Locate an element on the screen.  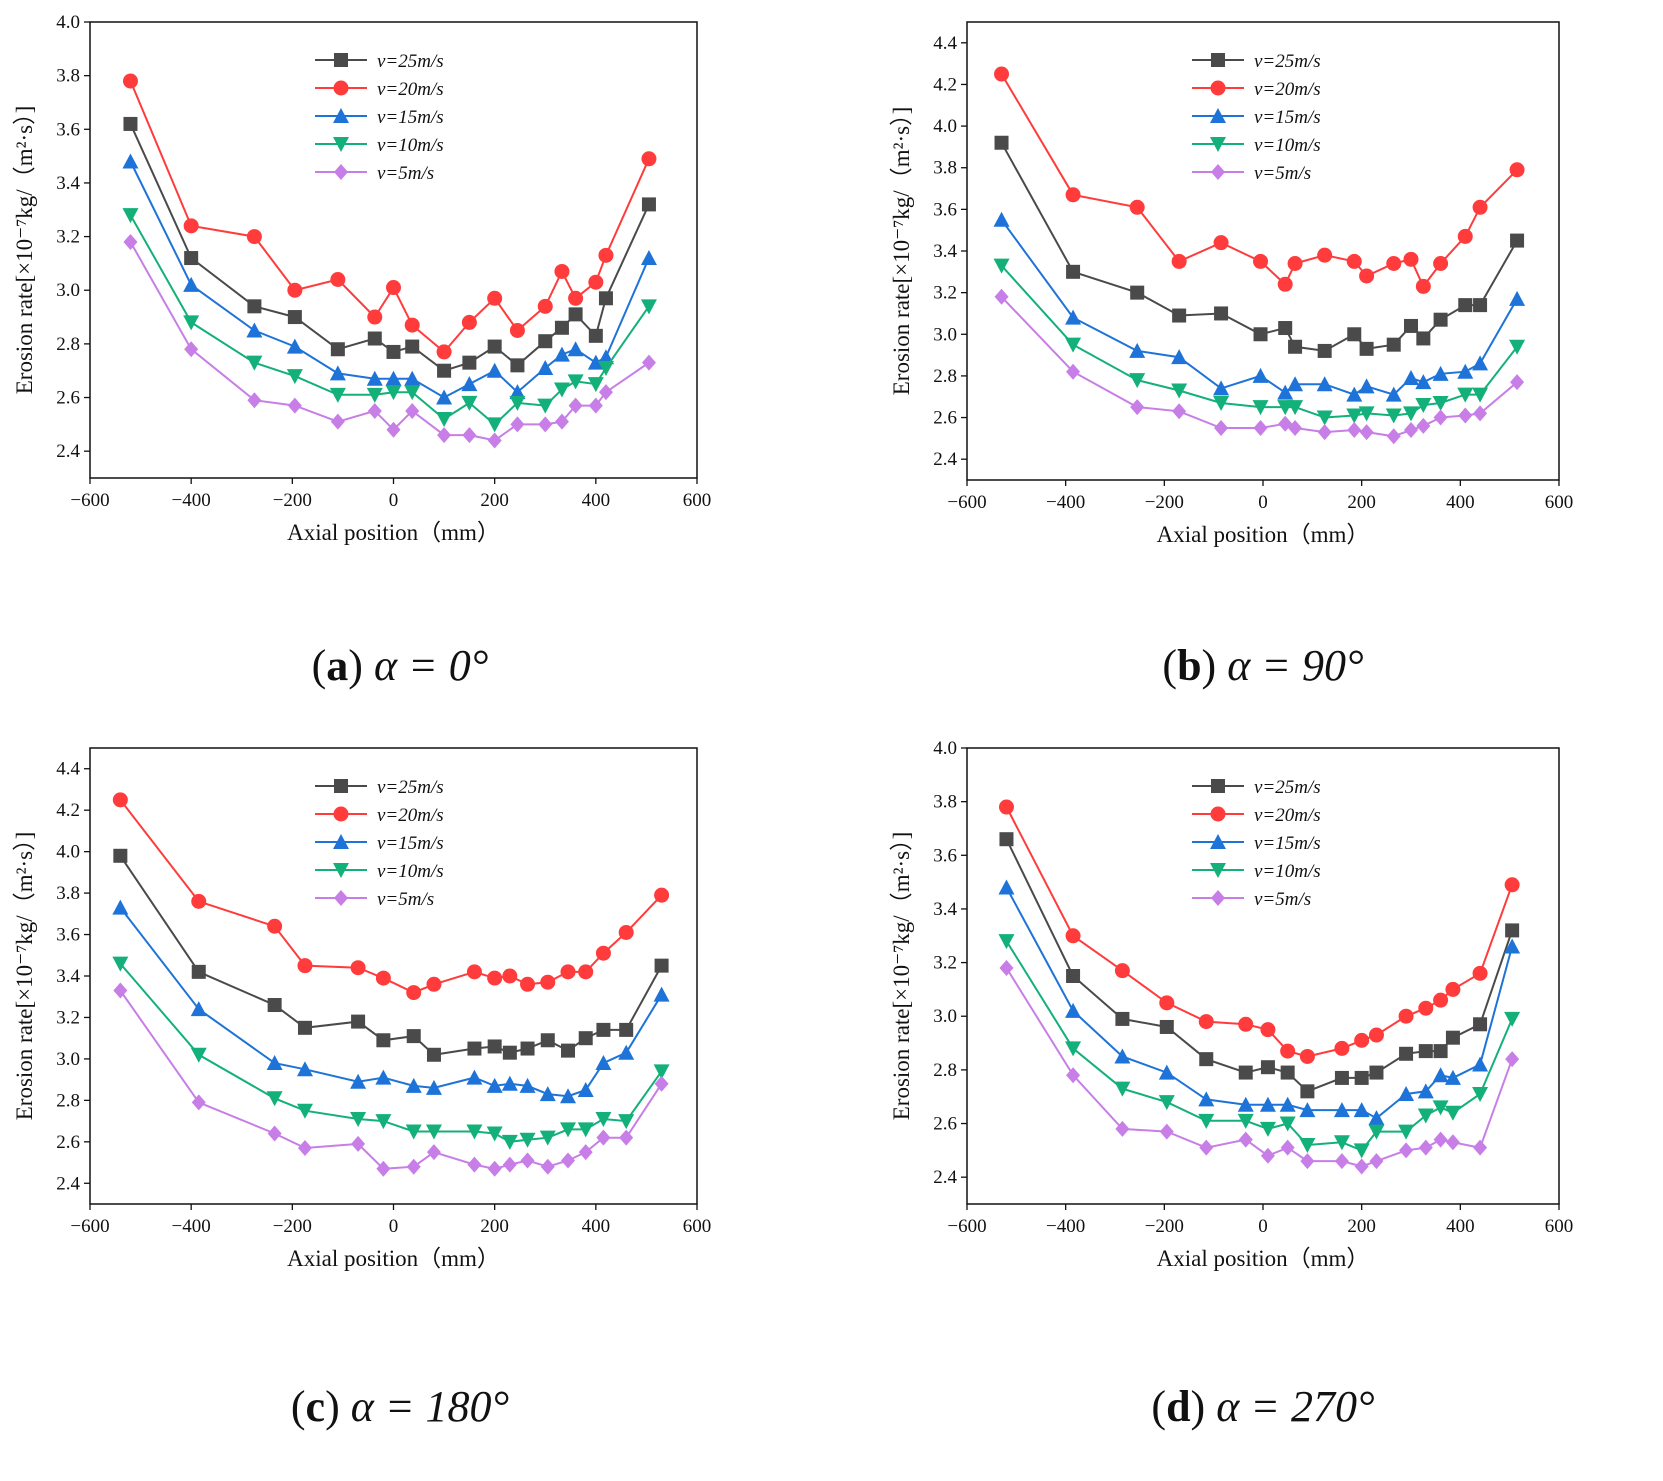
legend-label: v=5m/s is located at coordinates (405, 899).